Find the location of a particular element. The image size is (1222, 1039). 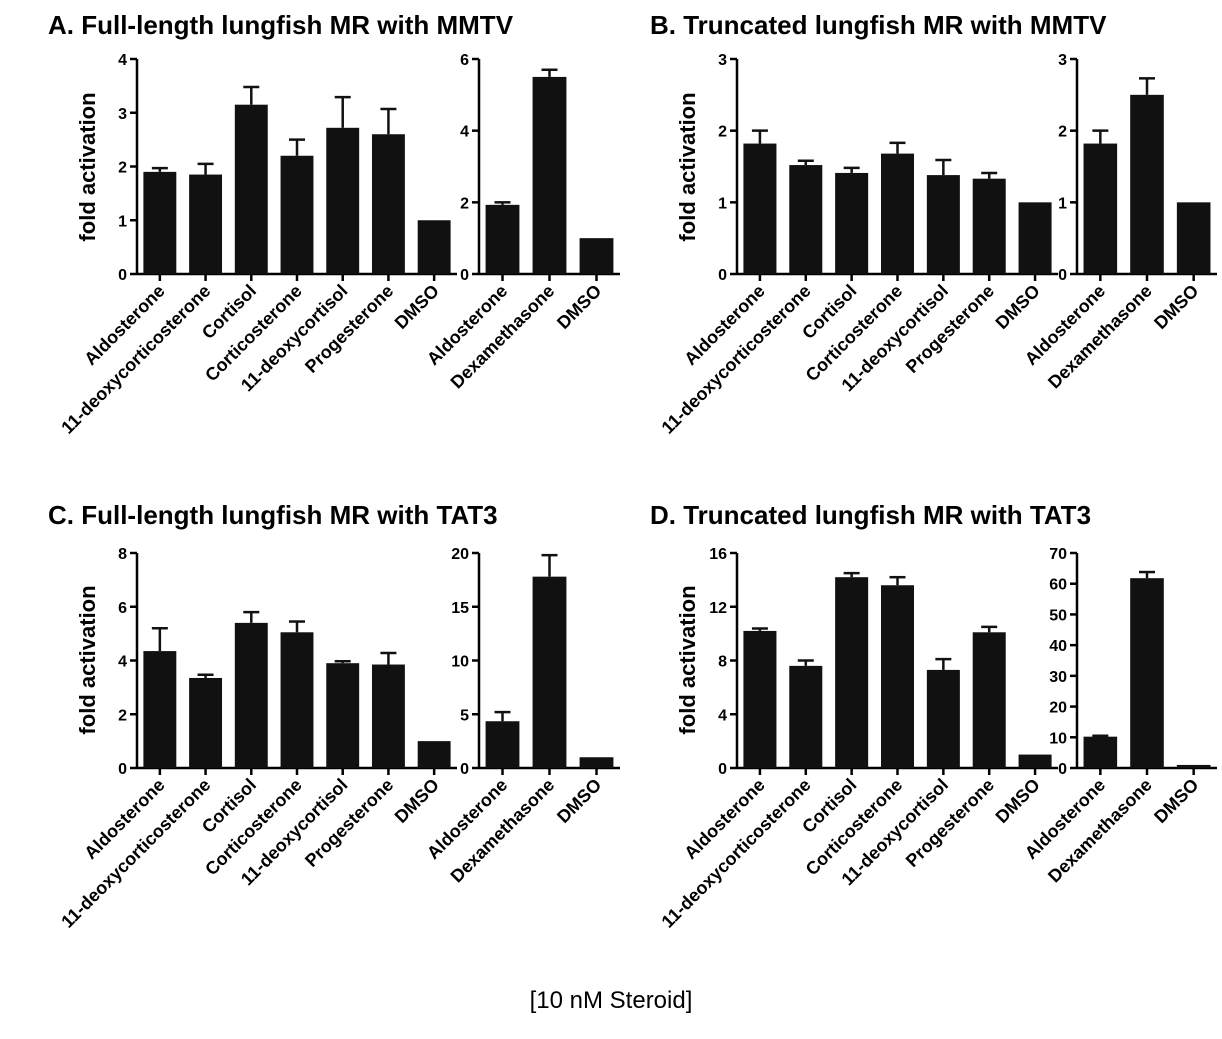

y-tick-label: 5 is located at coordinates (464, 715).